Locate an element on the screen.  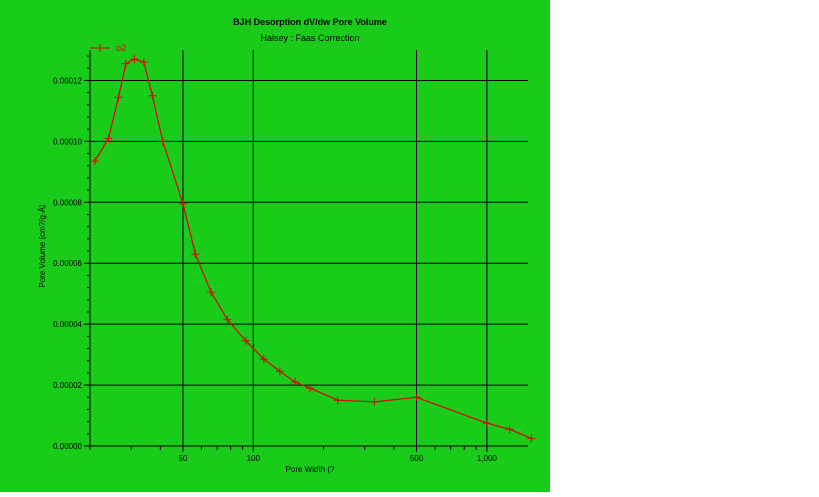
y-tick-label: 0.00012 is located at coordinates (67, 80).